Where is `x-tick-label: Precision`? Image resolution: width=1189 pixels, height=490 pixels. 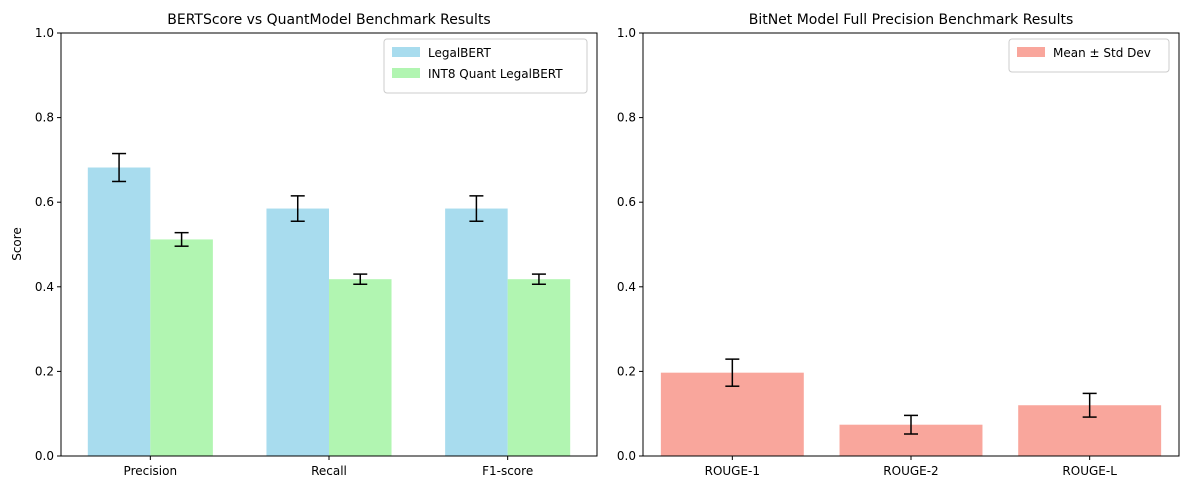
x-tick-label: Precision is located at coordinates (151, 471).